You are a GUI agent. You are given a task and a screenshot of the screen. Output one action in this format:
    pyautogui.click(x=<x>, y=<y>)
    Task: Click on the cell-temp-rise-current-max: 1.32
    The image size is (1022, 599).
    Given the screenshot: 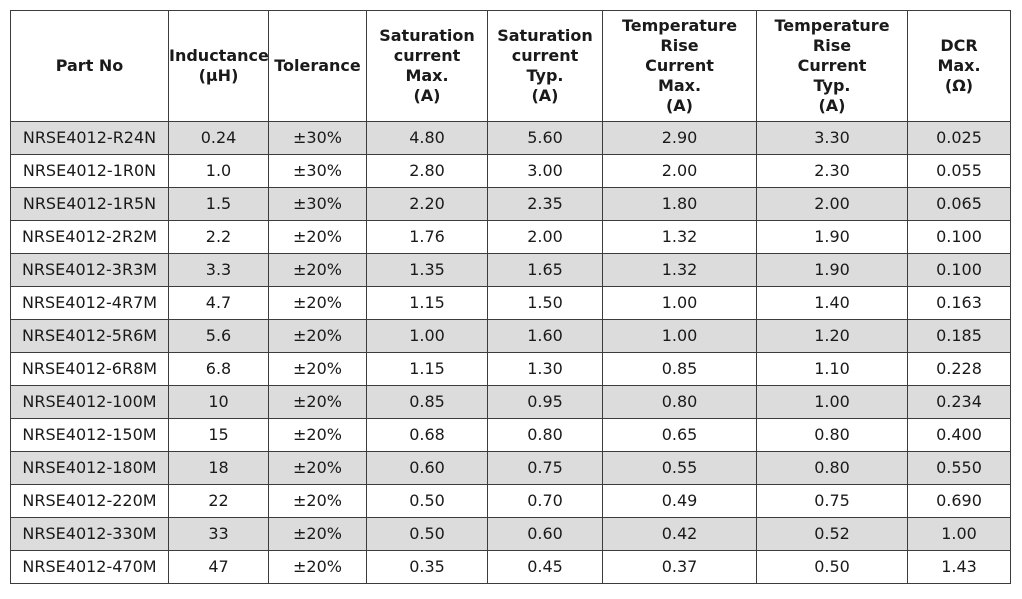 What is the action you would take?
    pyautogui.click(x=679, y=237)
    